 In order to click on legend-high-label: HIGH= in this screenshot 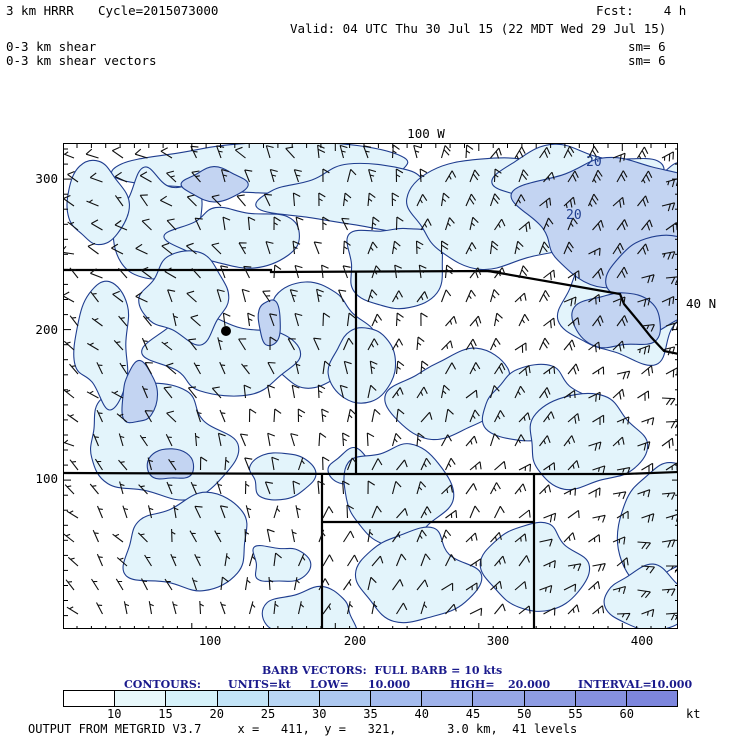, I will do `click(472, 684)`.